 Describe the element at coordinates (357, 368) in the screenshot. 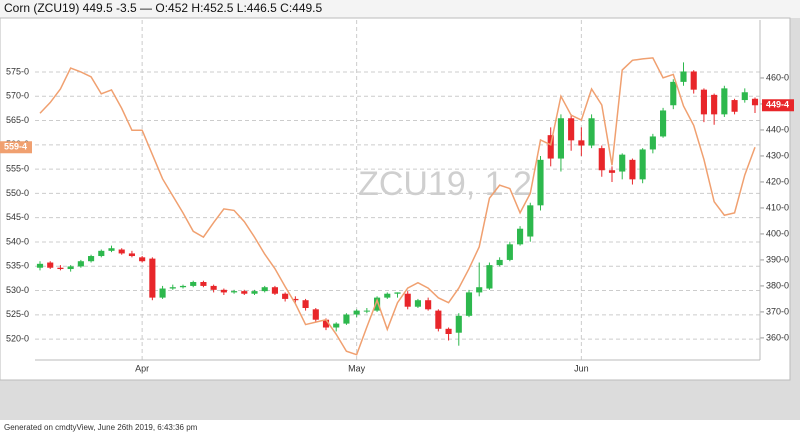

I see `x-tick-label: May` at that location.